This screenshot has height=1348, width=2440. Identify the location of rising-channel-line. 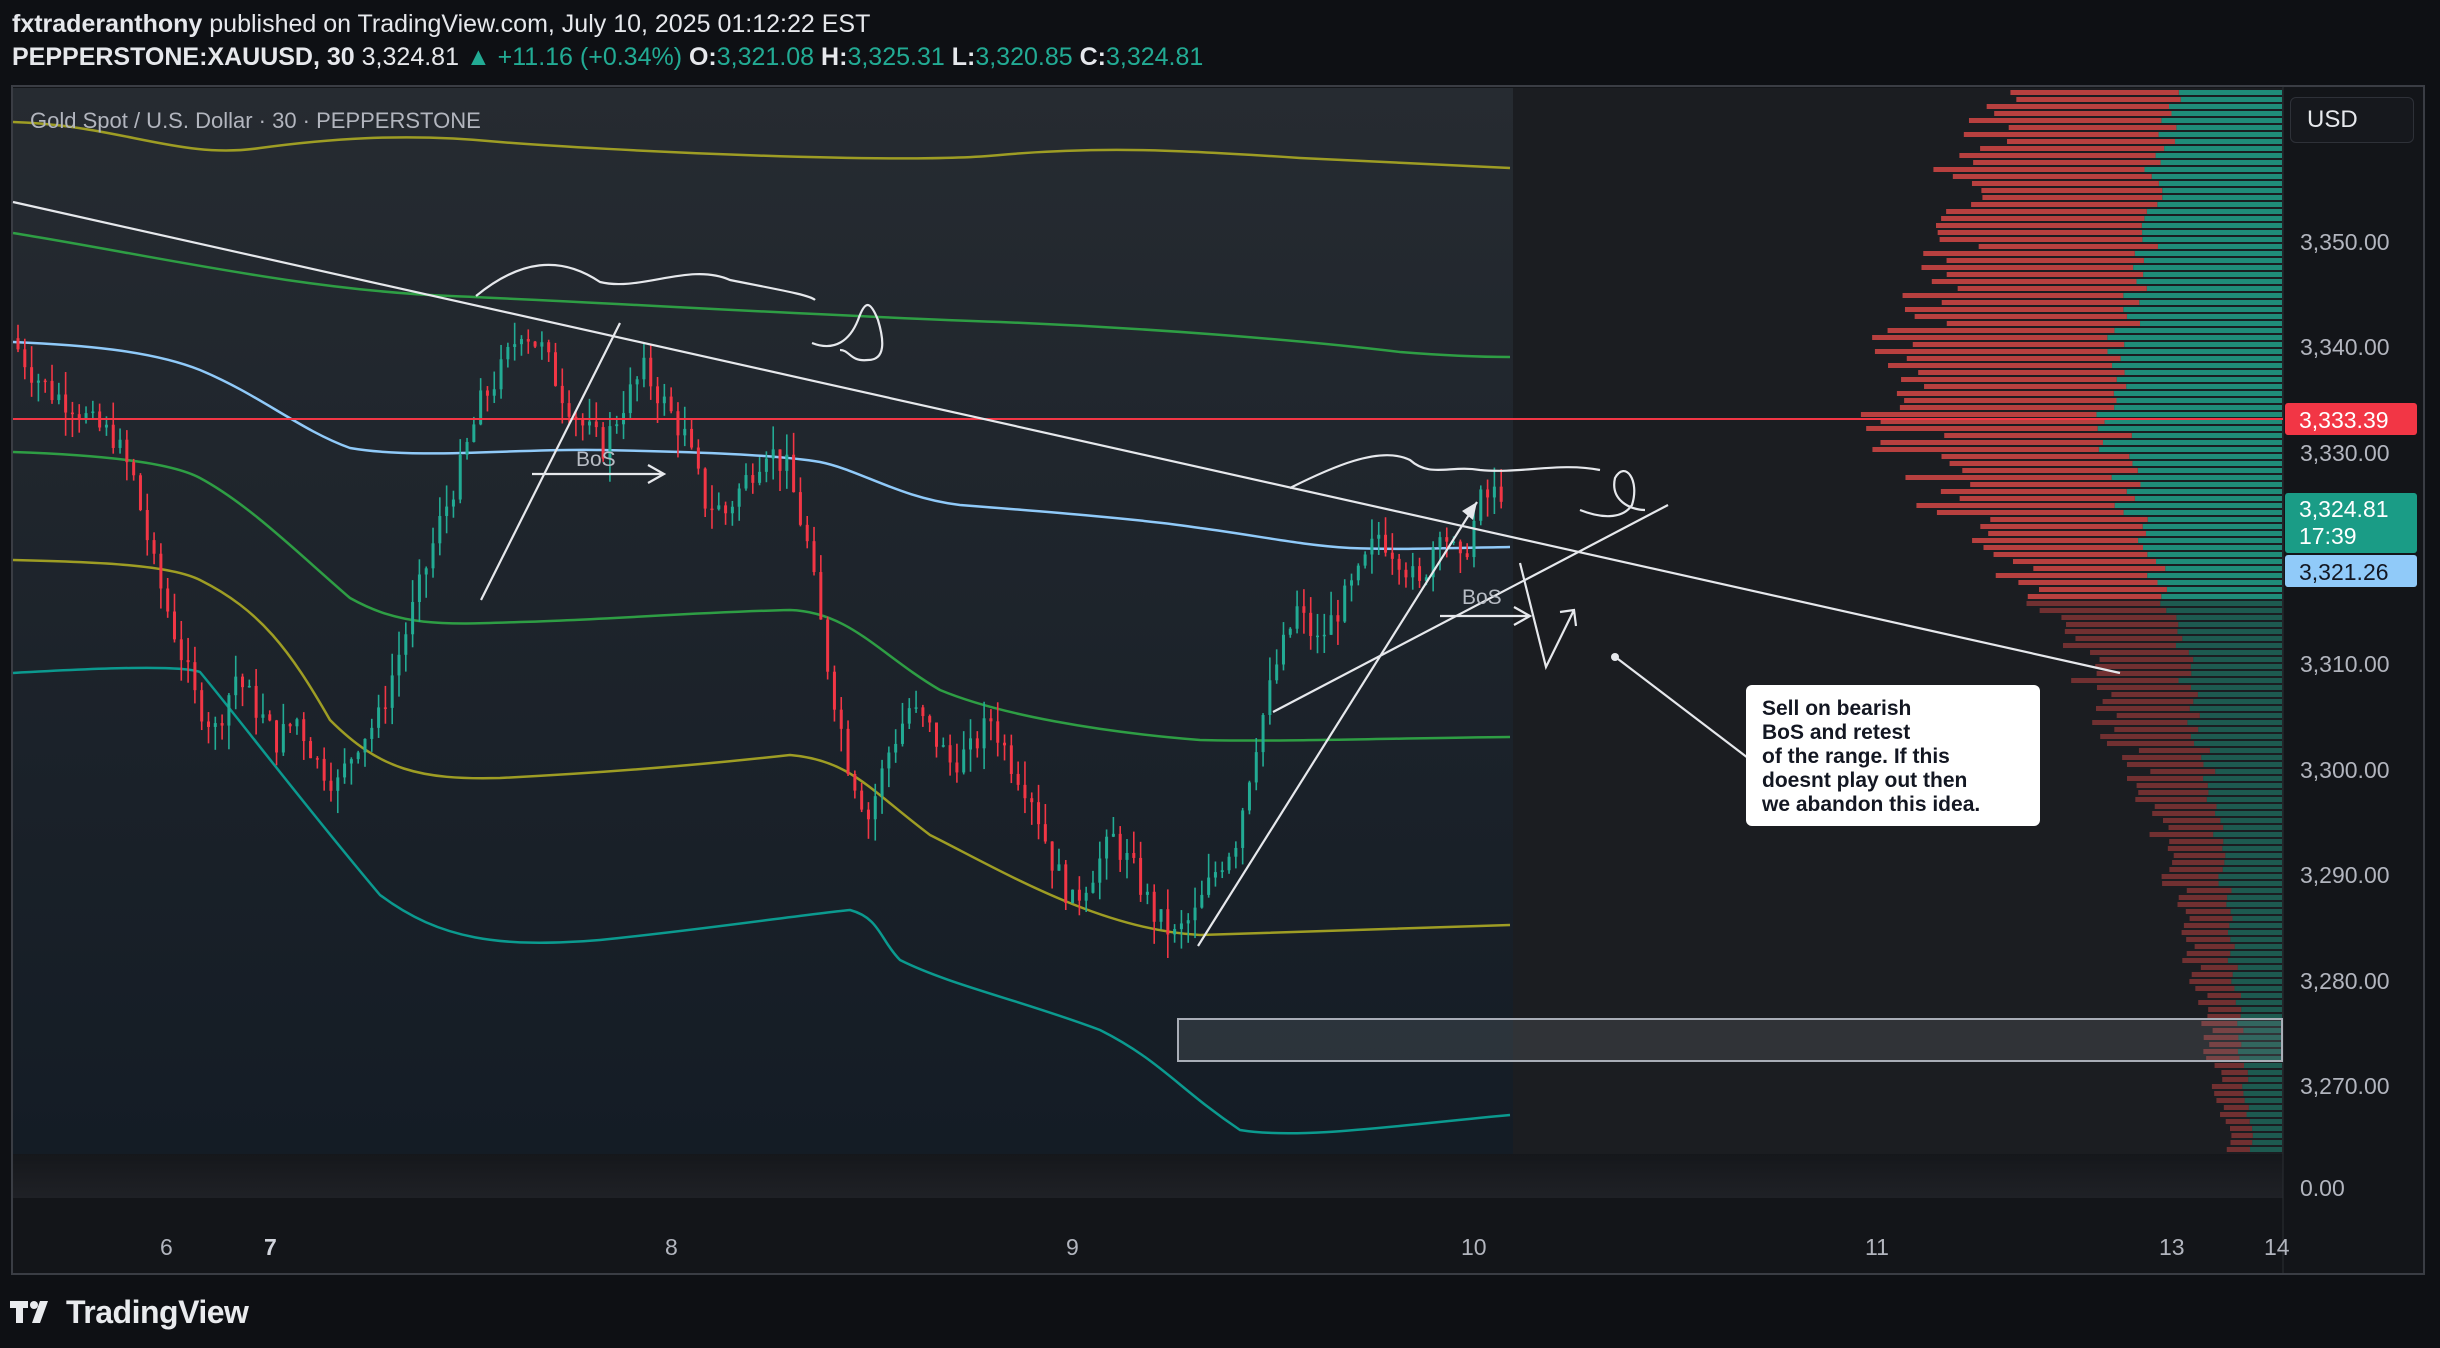
(1470, 608).